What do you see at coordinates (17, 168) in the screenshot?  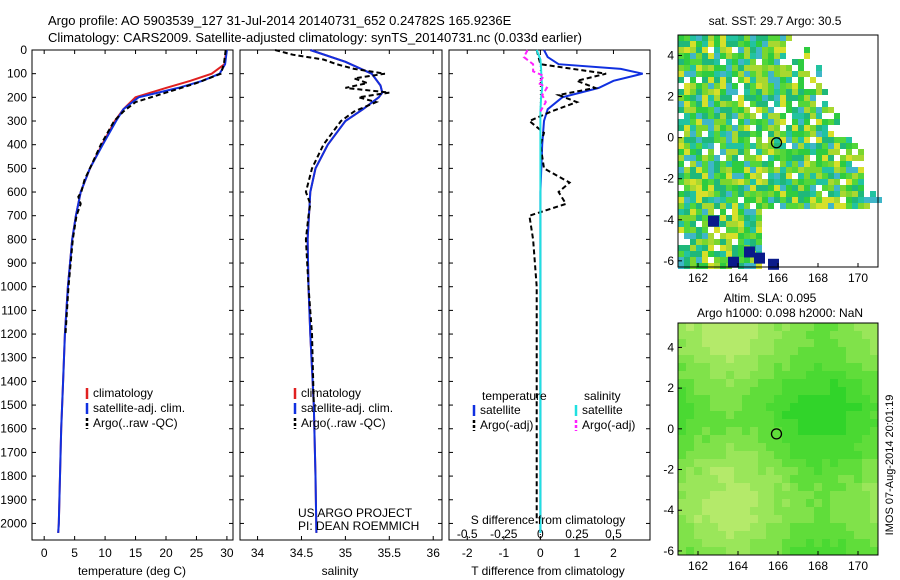 I see `depth-tick-label: 500` at bounding box center [17, 168].